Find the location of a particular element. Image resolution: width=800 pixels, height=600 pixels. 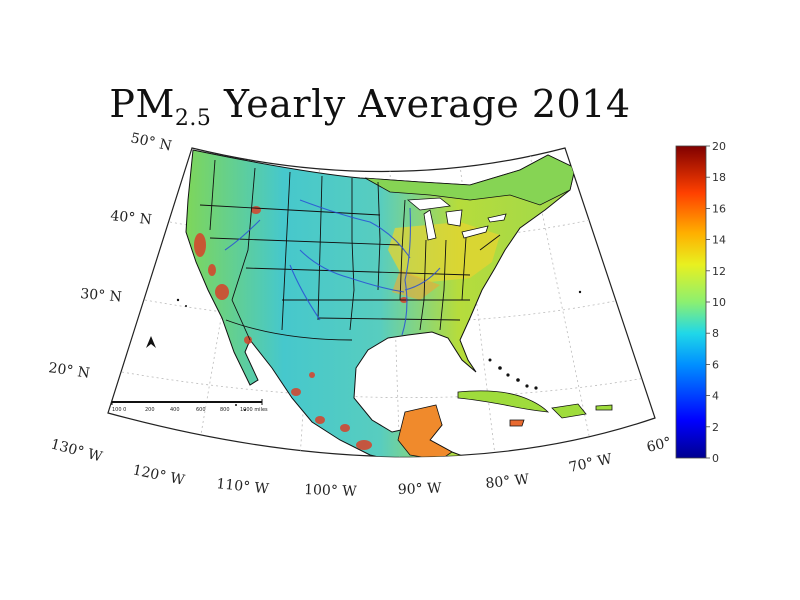

colorbar-tick-label: 14 is located at coordinates (719, 240).